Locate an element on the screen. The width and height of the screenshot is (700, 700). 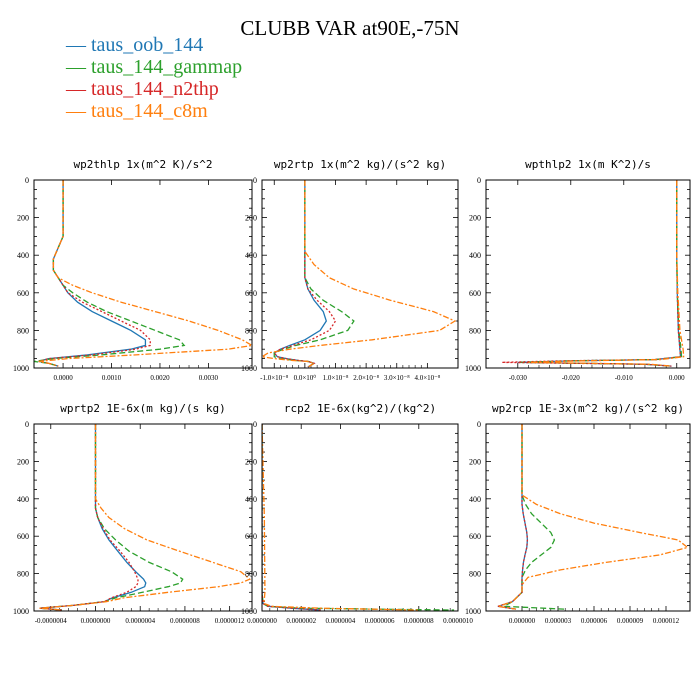
panel-title: wp2rcp 1E-3x(m^2 kg)/(s^2 kg) is located at coordinates (588, 408).